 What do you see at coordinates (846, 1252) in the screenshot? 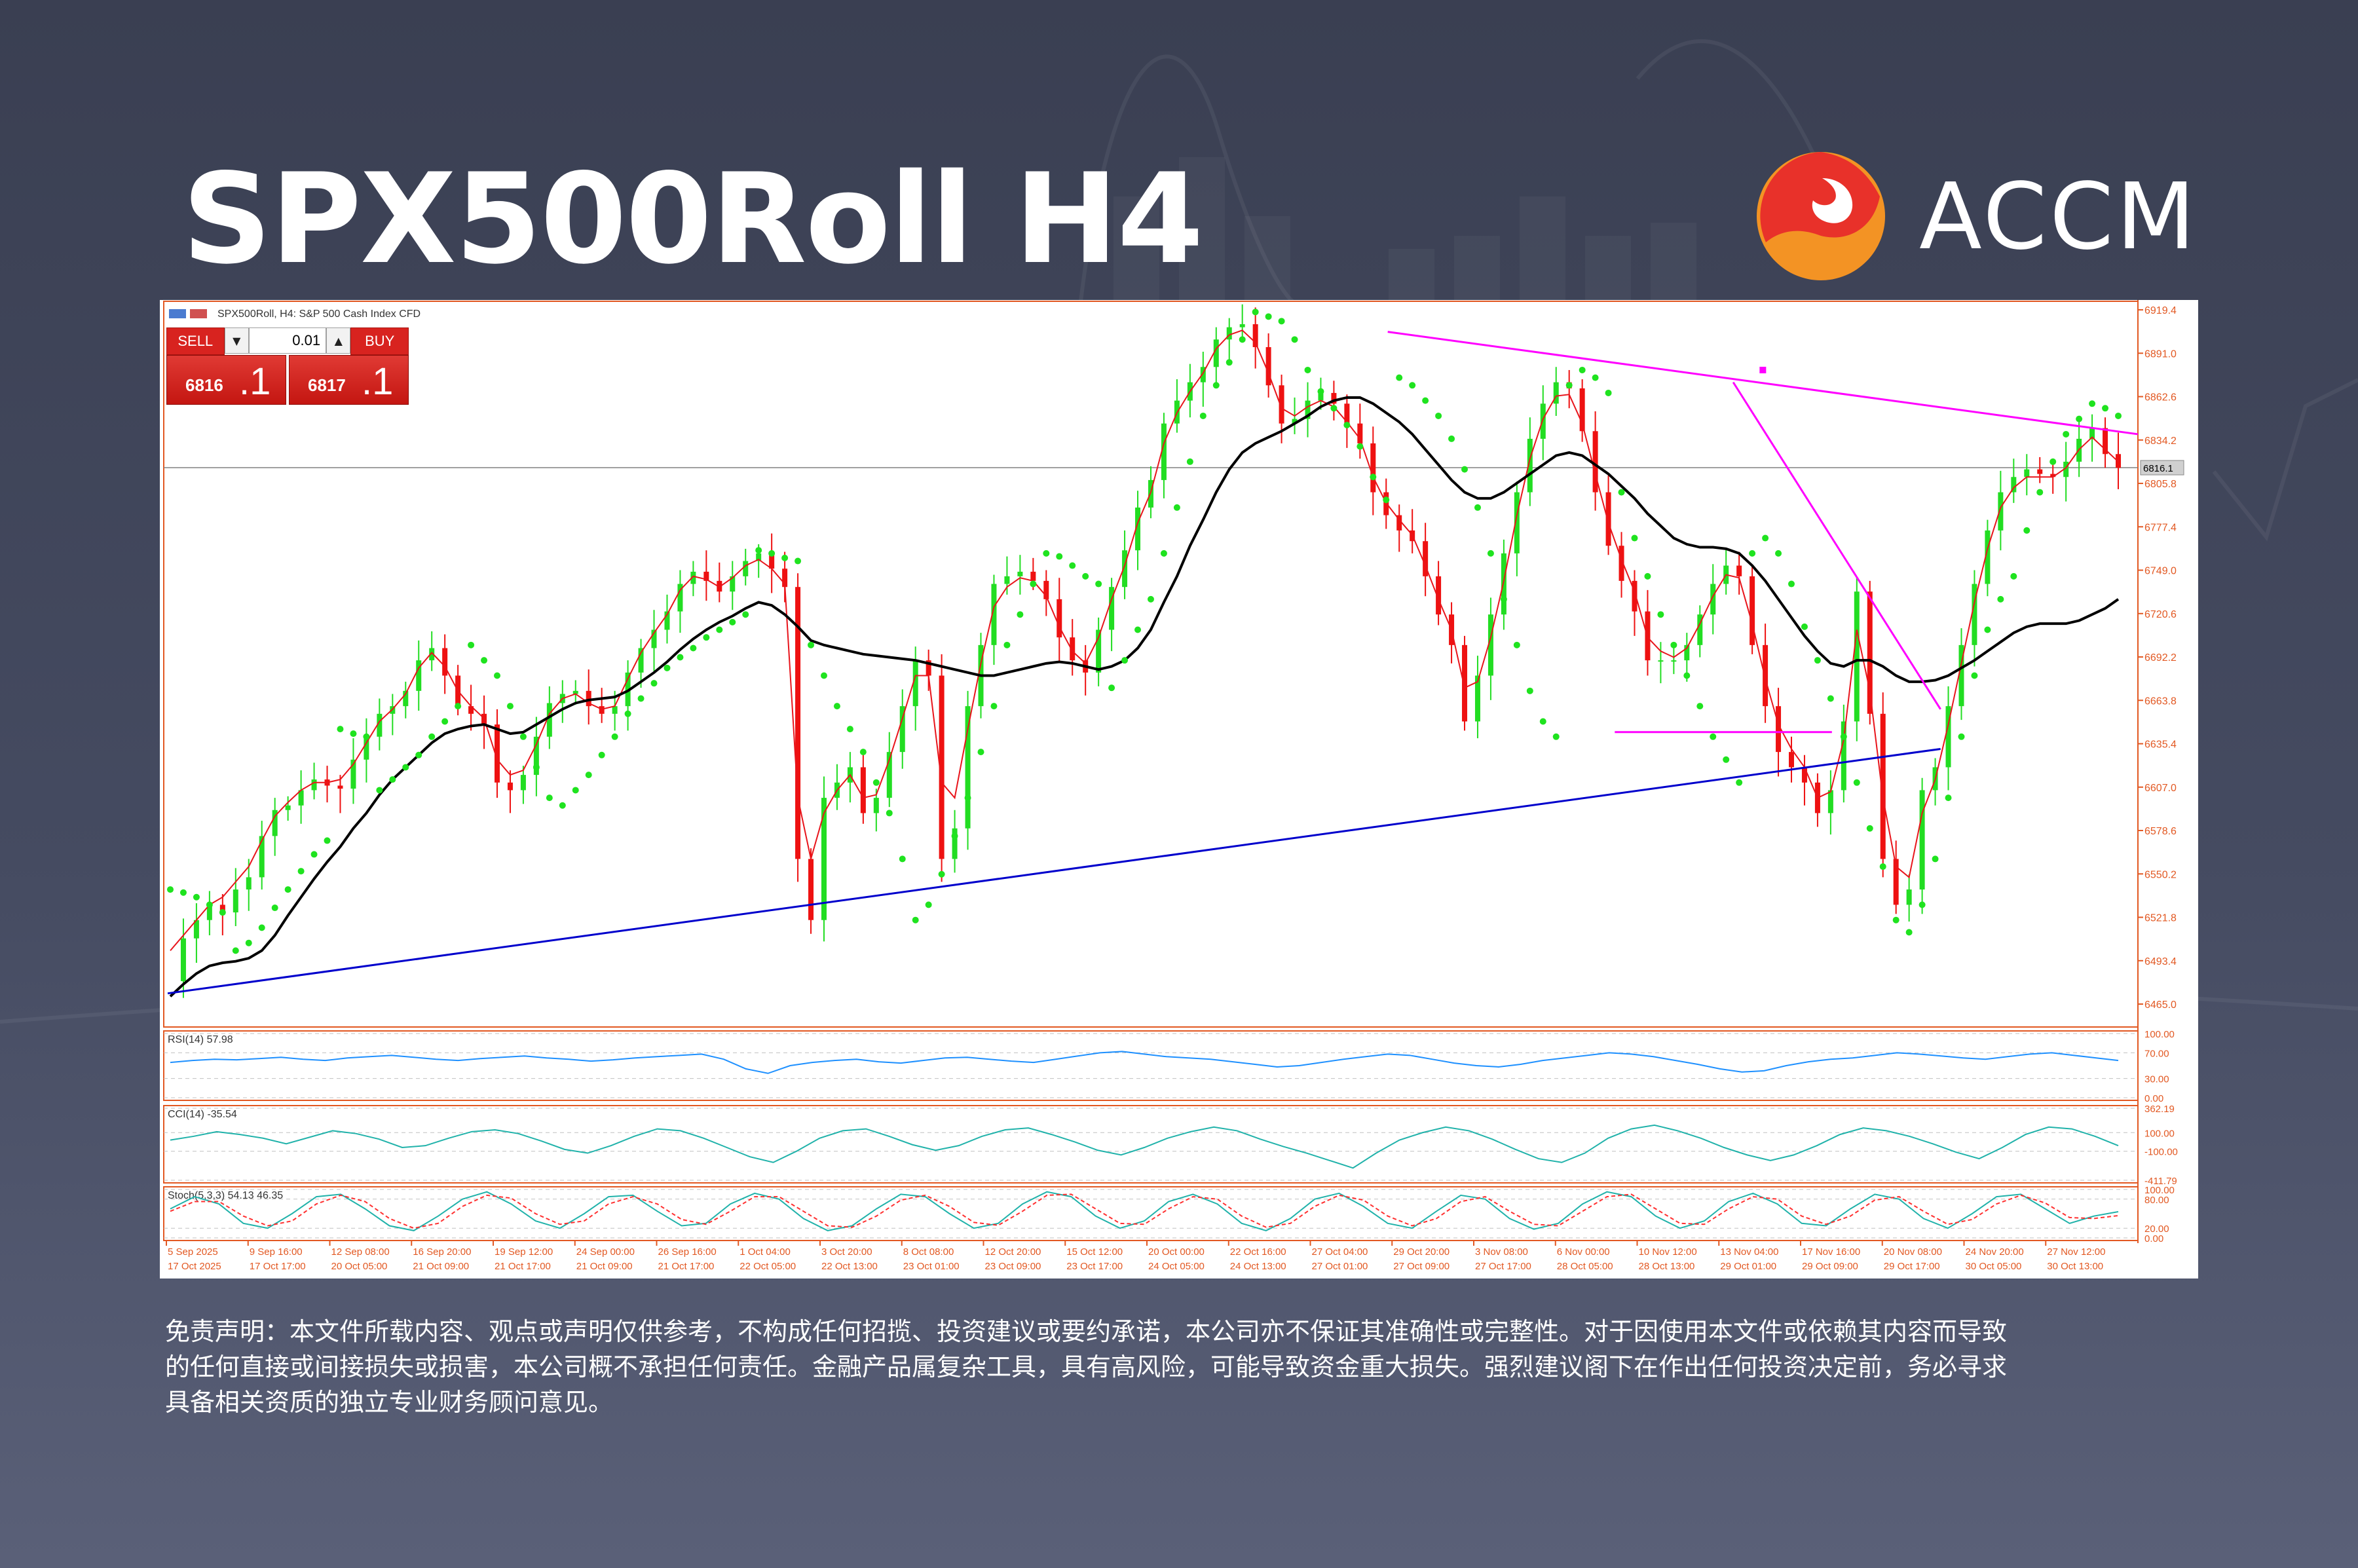
I see `x-tick-label: 3 Oct 20:00` at bounding box center [846, 1252].